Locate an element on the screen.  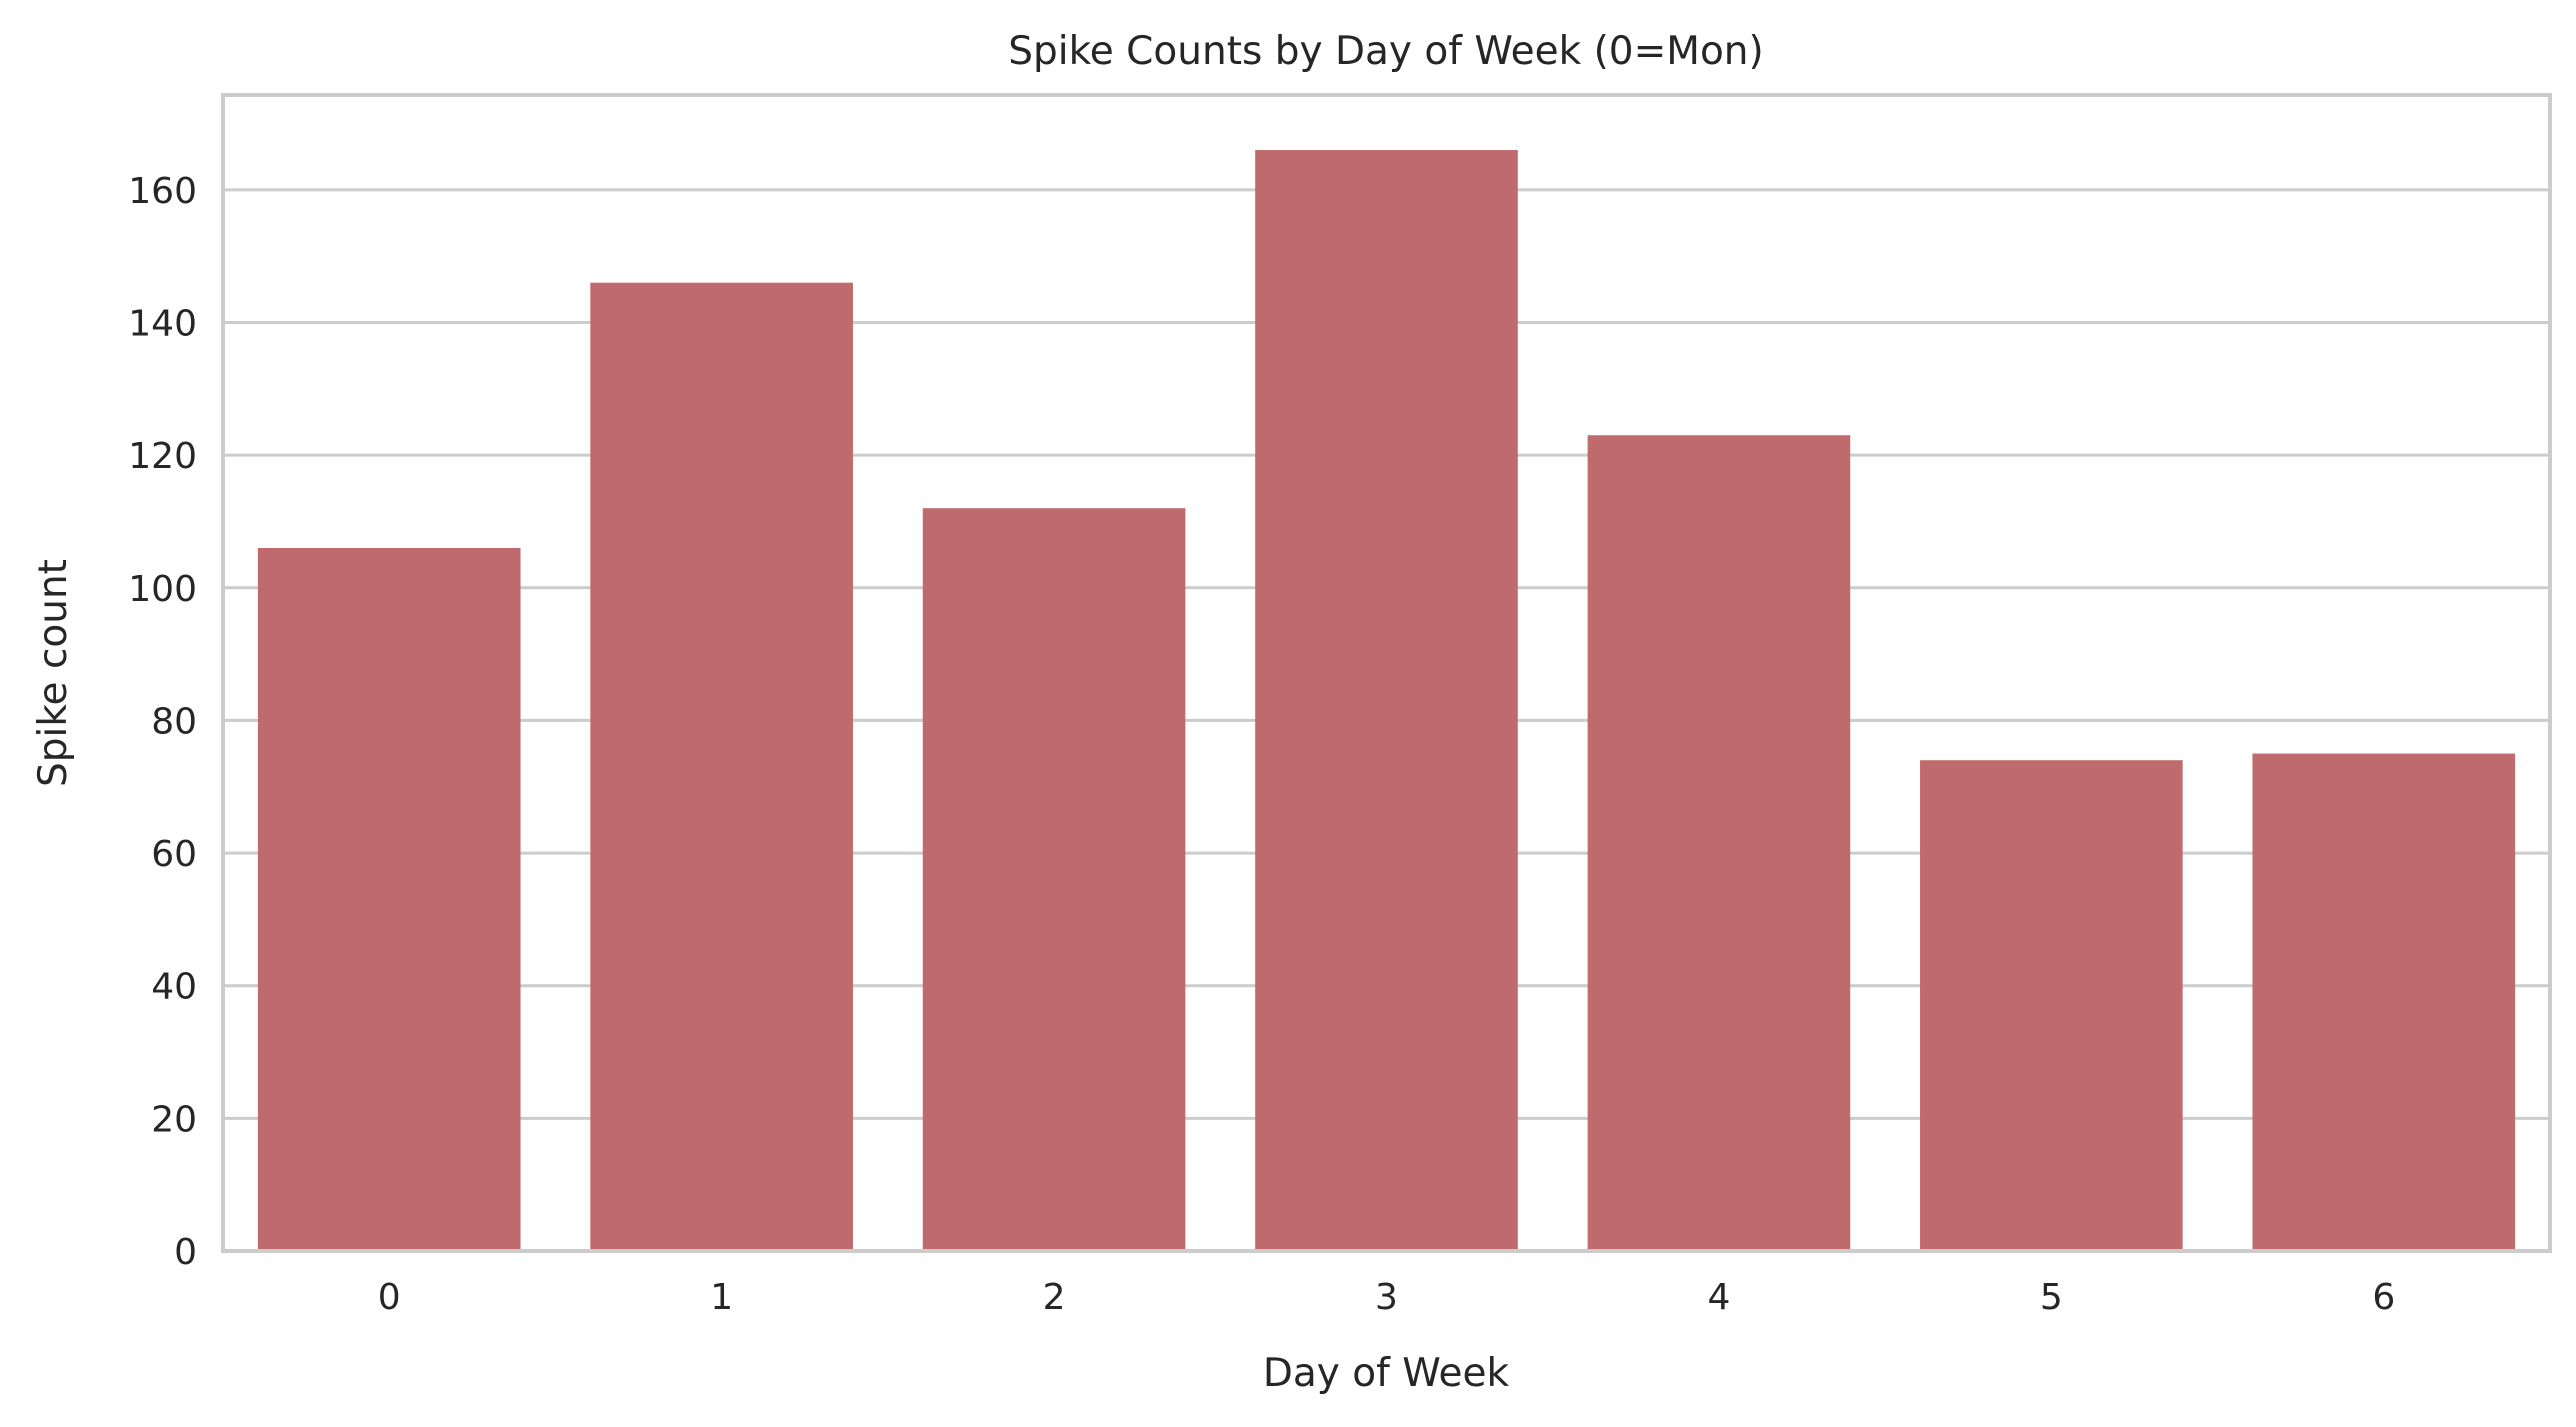
x-tick-label: 5 is located at coordinates (2051, 1297).